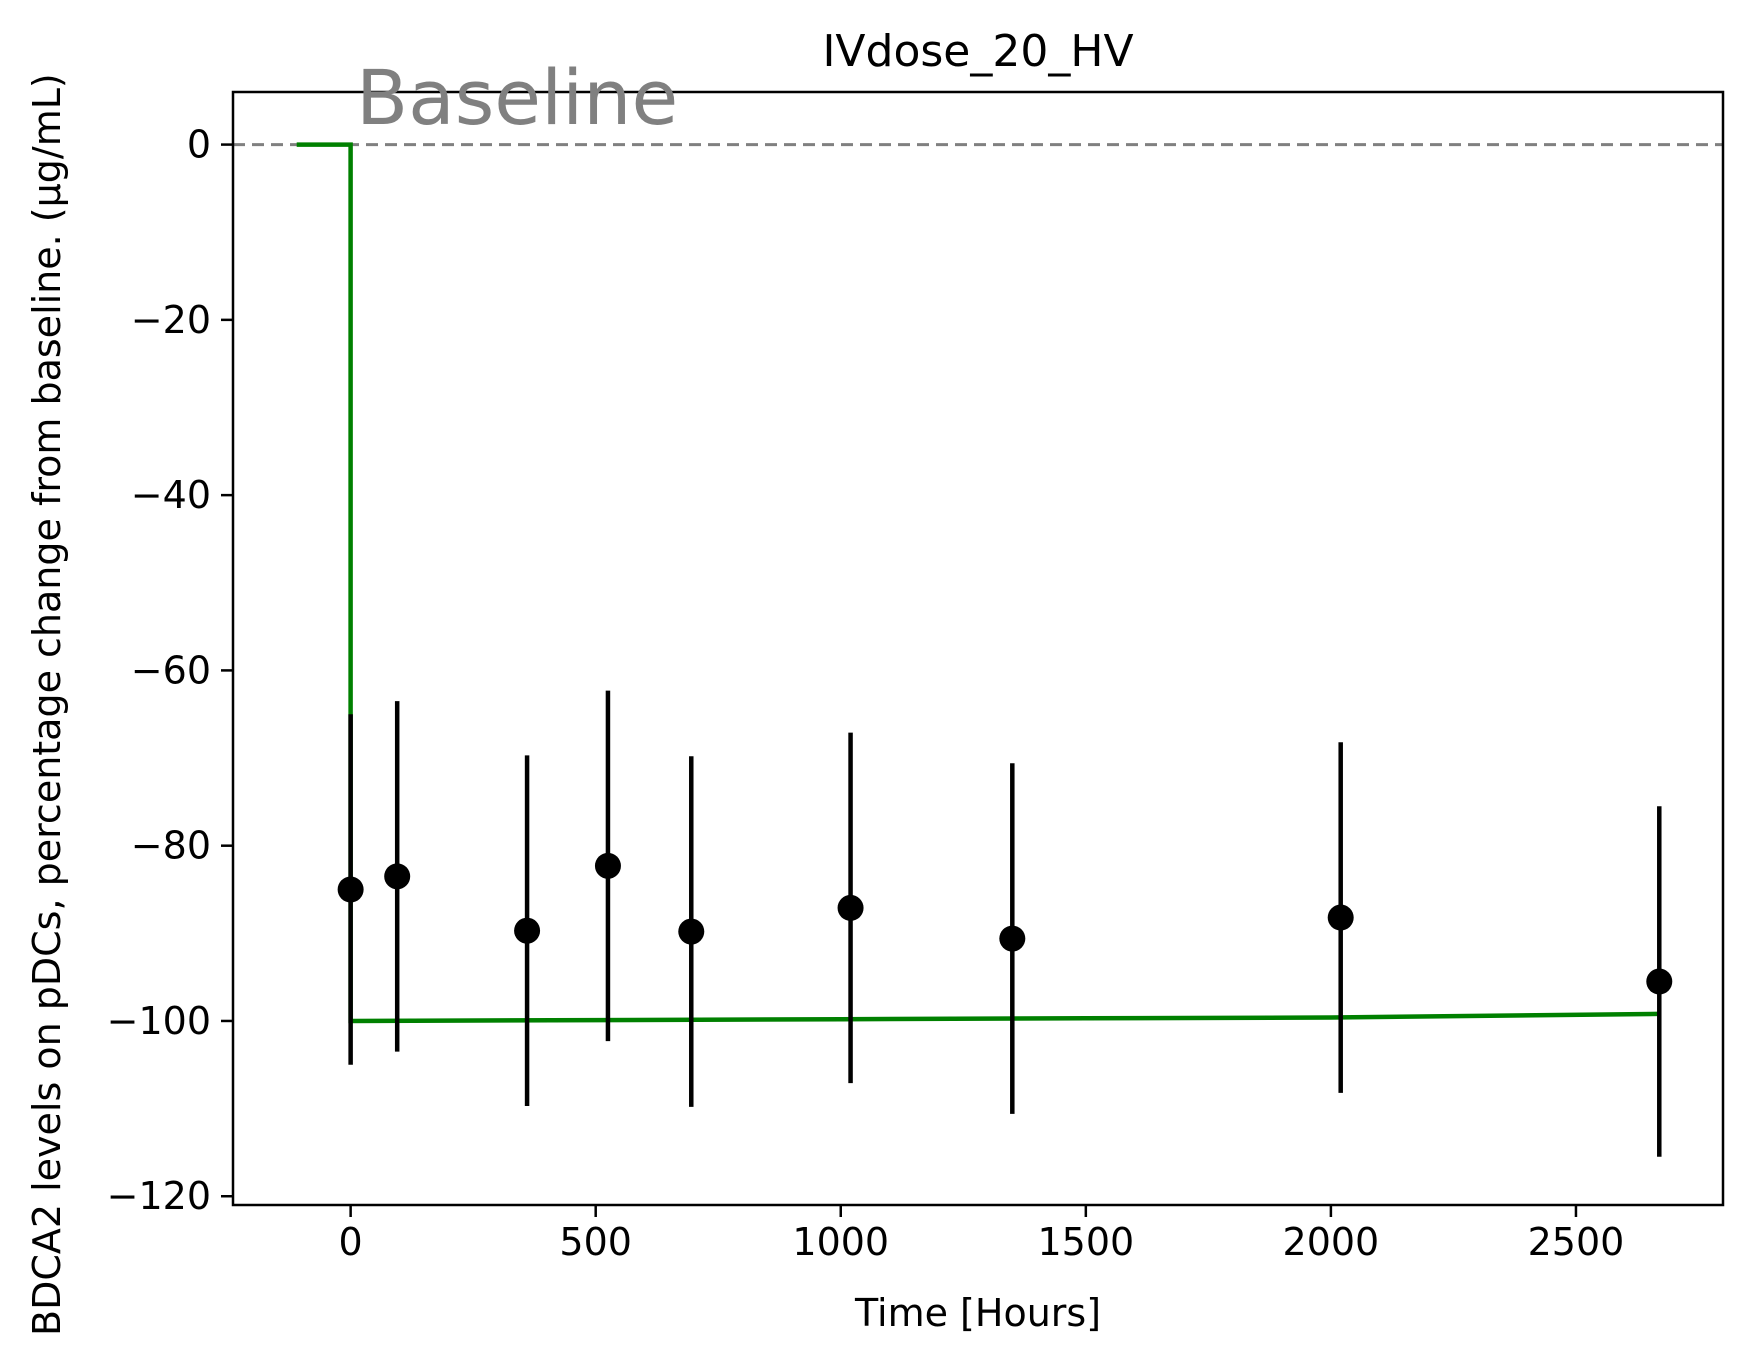  I want to click on y-tick-label: −60, so click(171, 670).